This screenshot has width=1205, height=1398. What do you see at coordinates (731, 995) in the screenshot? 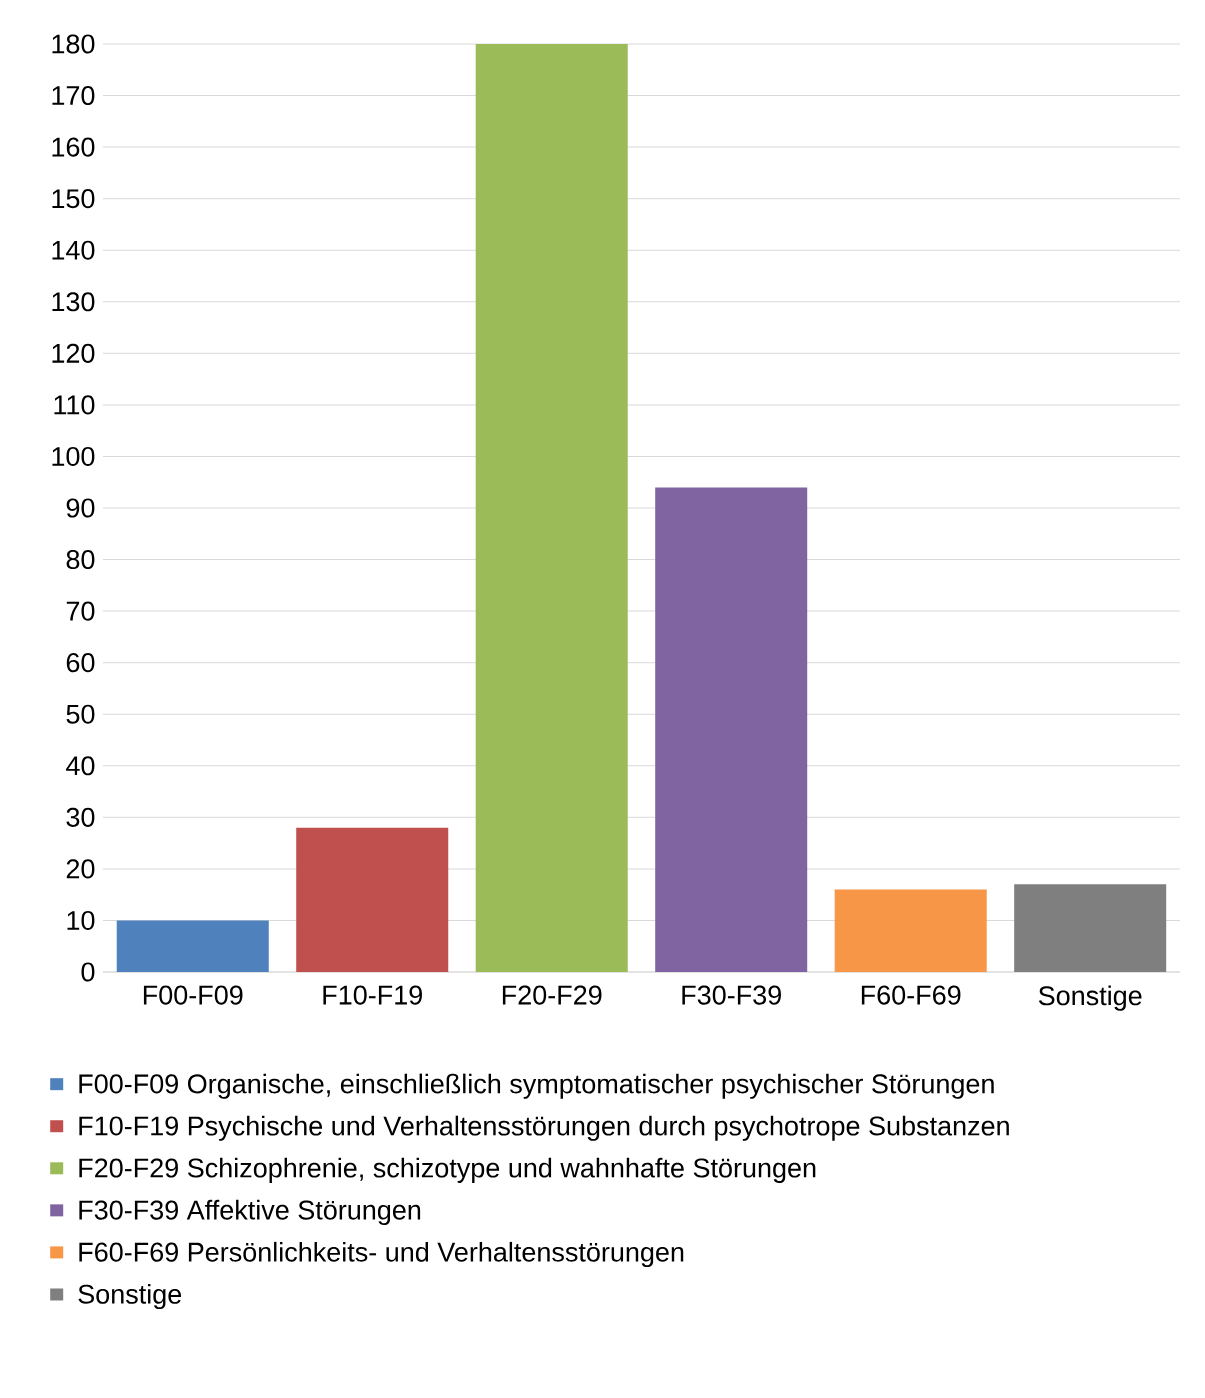
I see `x-tick-label: F30-F39` at bounding box center [731, 995].